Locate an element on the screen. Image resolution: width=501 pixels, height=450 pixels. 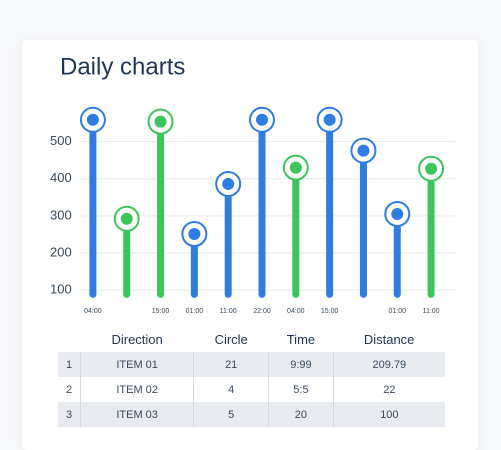
header-cell: Distance is located at coordinates (389, 339).